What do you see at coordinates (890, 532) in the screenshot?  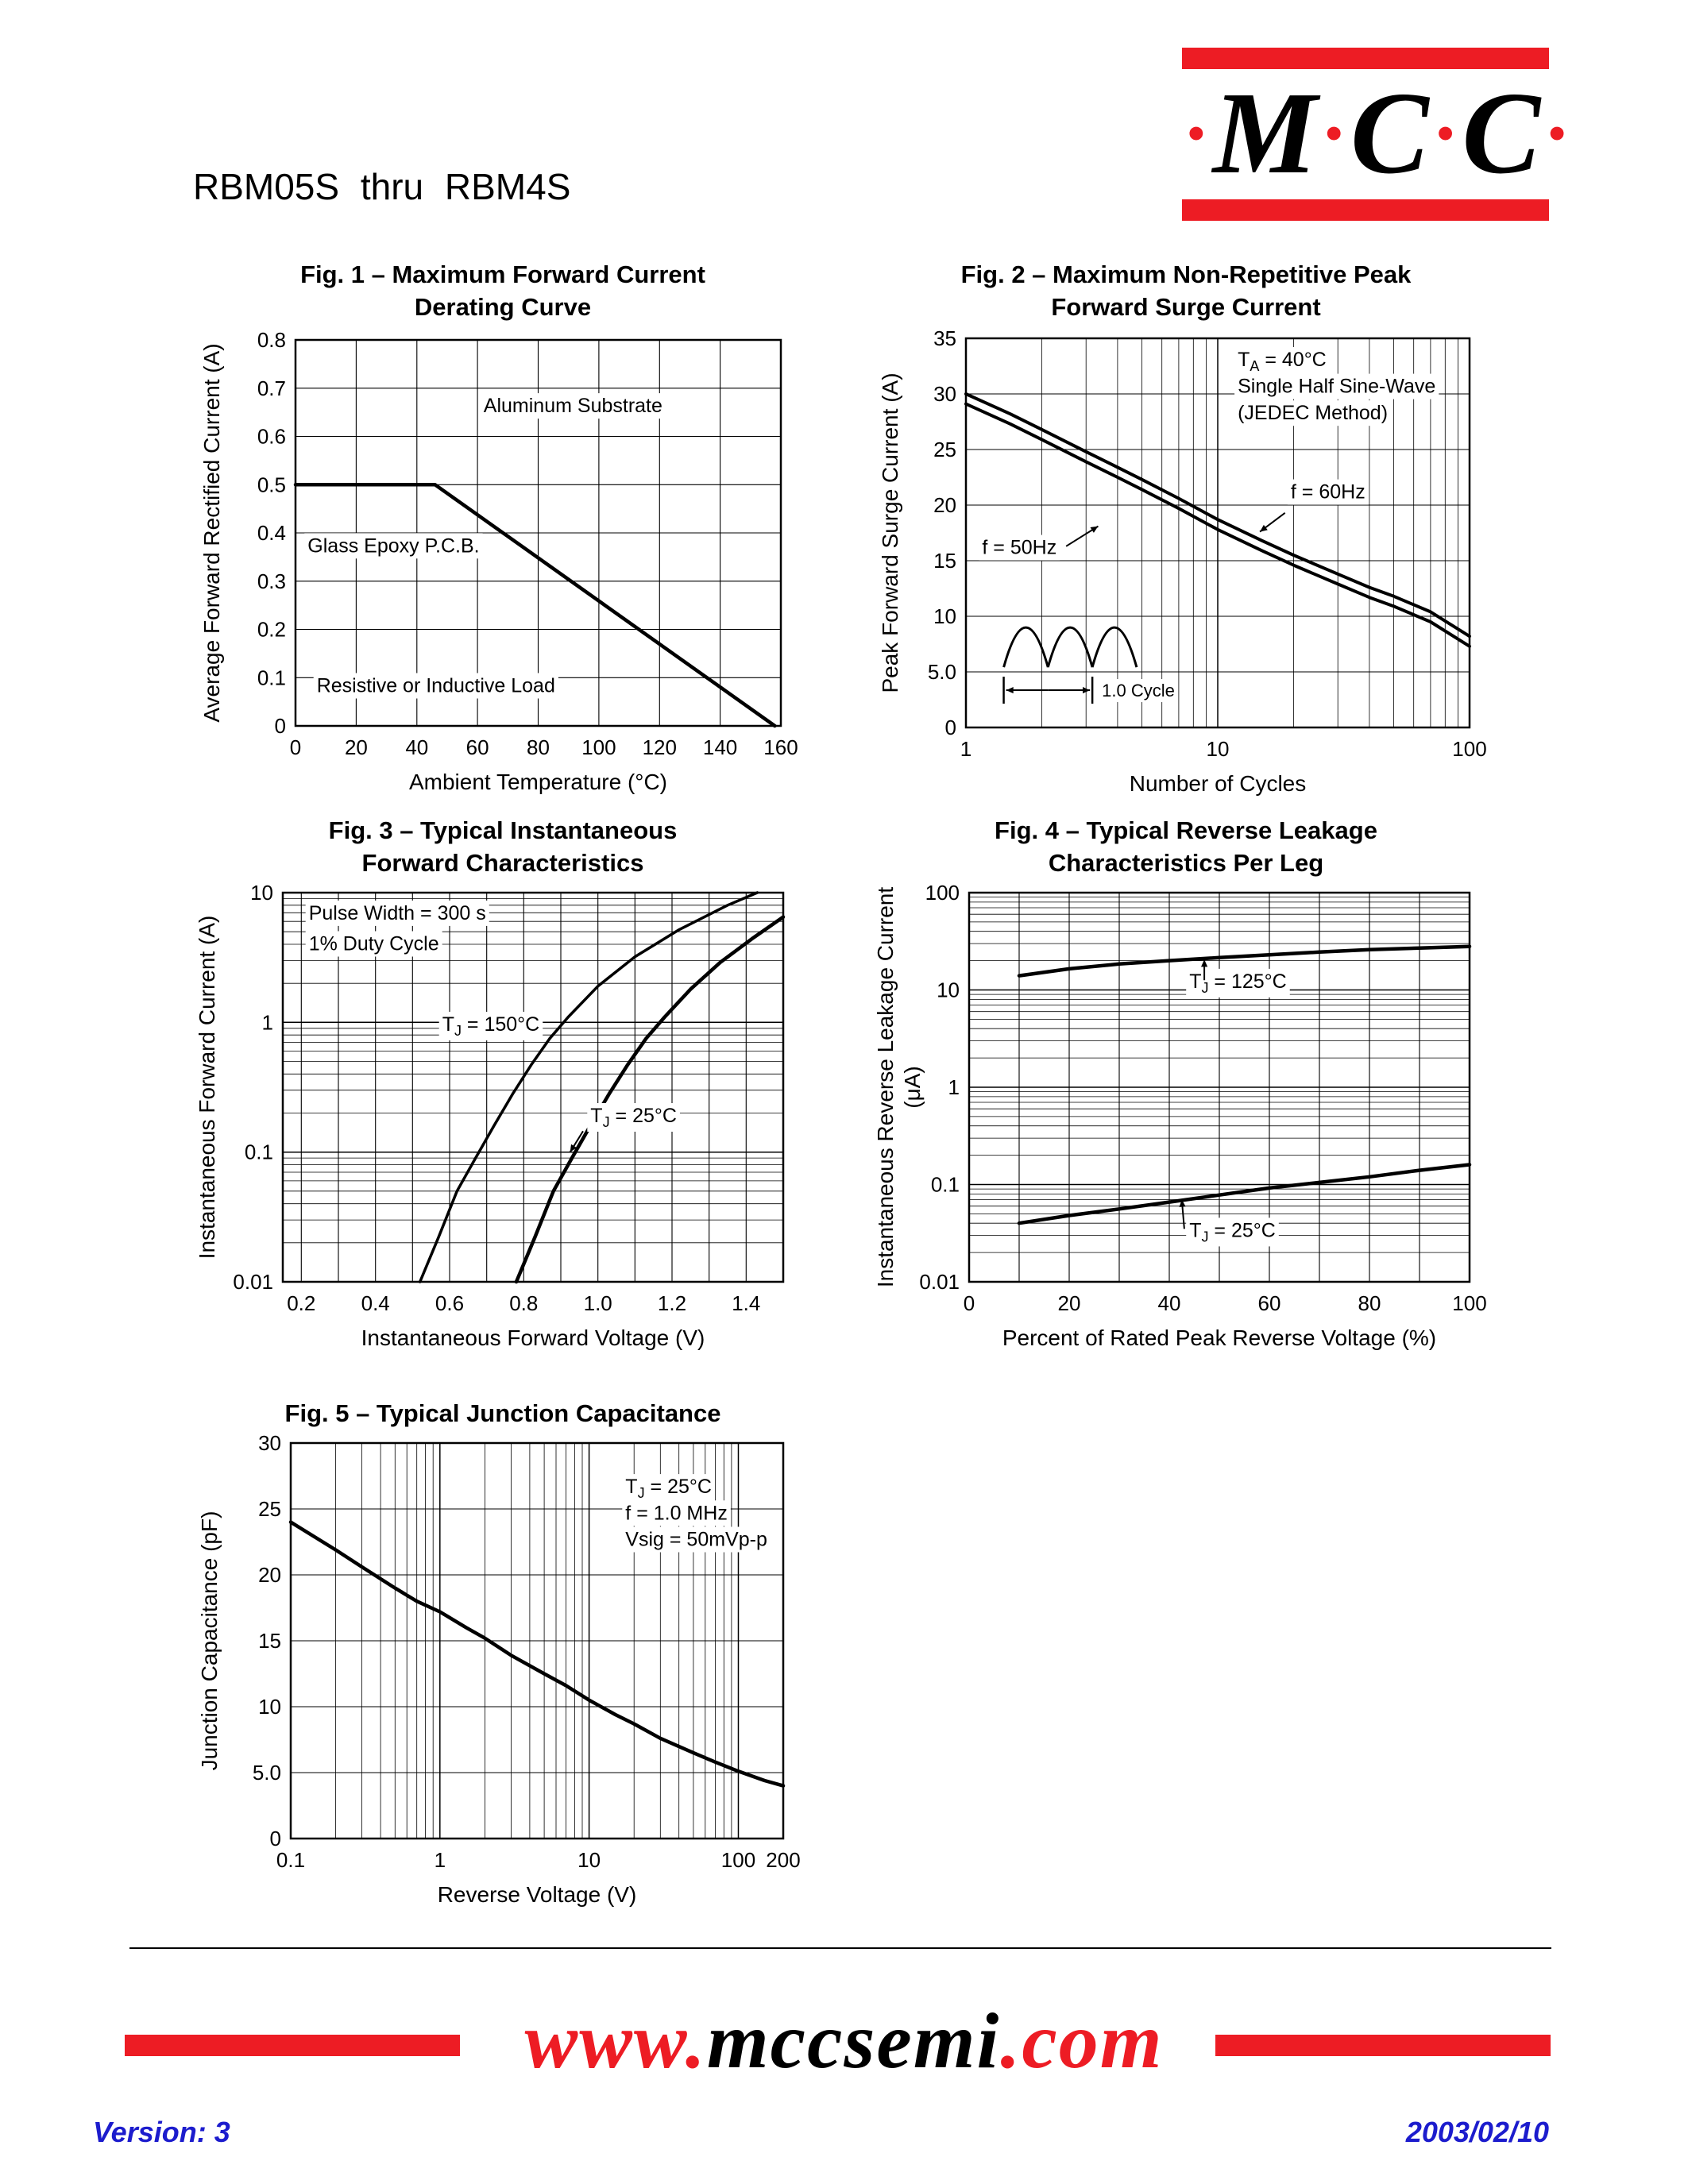 I see `svg-text: Peak Forward Surge Current (A)` at bounding box center [890, 532].